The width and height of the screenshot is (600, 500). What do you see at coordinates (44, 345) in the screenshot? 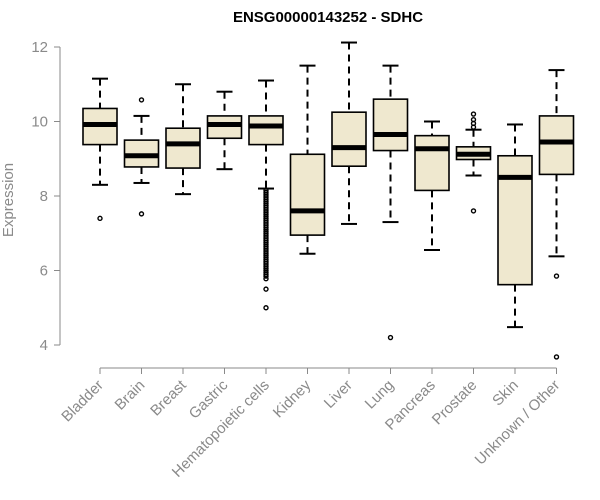
I see `y-tick-label: 4` at bounding box center [44, 345].